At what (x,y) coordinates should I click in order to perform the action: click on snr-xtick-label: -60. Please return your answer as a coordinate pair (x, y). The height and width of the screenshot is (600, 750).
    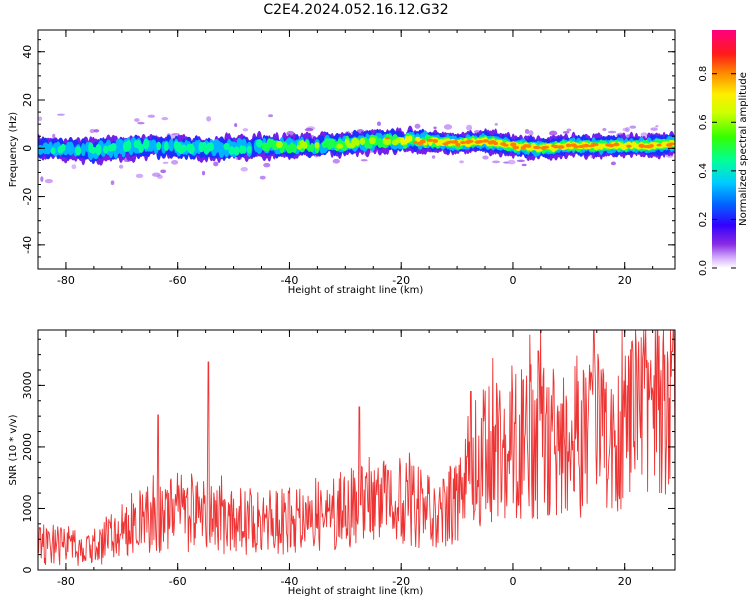
    Looking at the image, I should click on (178, 581).